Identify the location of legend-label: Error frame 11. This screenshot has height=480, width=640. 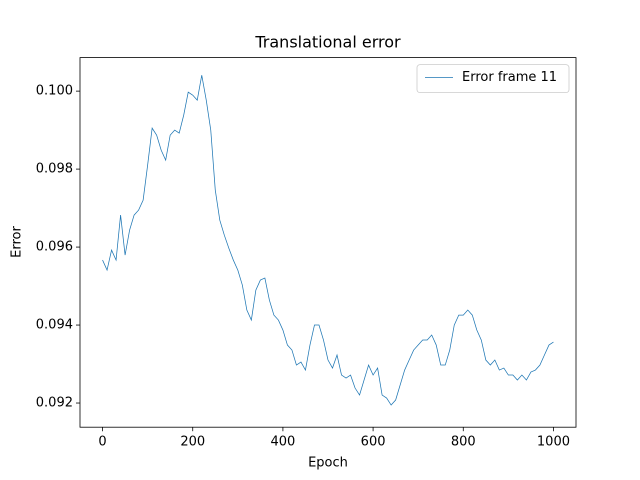
(509, 77).